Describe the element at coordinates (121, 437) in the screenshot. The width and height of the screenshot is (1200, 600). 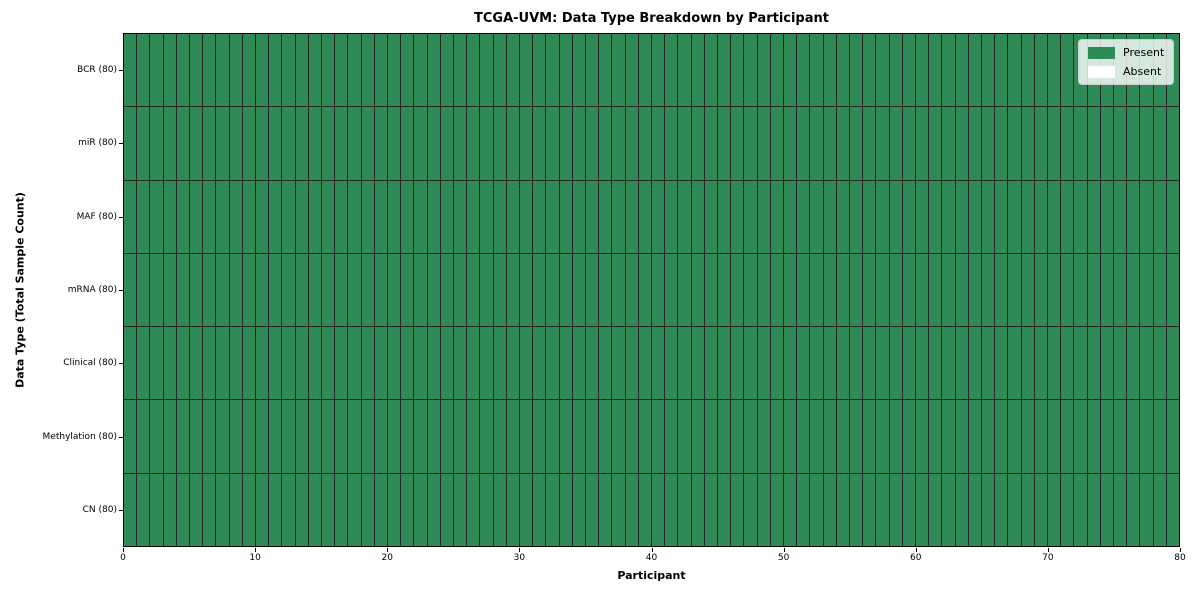
I see `y-tick-mark` at that location.